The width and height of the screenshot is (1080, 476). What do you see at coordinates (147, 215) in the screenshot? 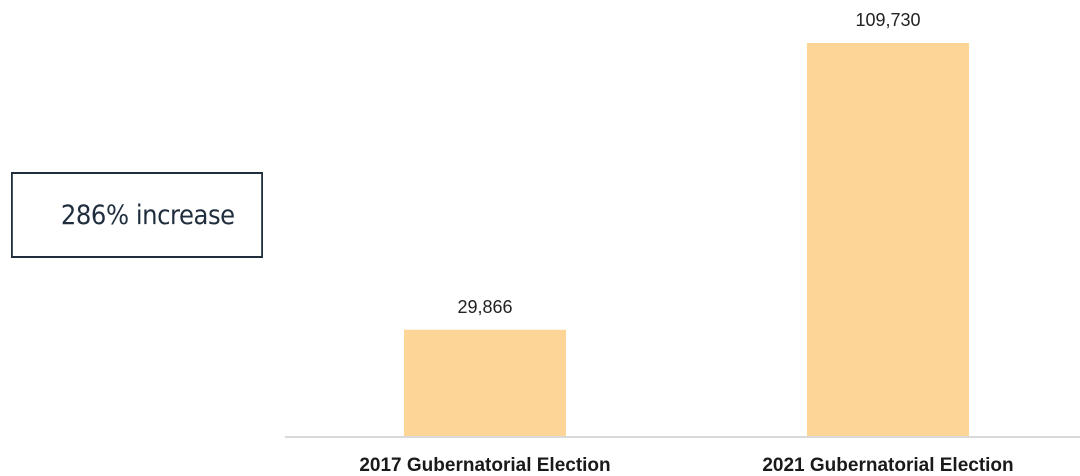
I see `increase-callout-text: 286% increase` at bounding box center [147, 215].